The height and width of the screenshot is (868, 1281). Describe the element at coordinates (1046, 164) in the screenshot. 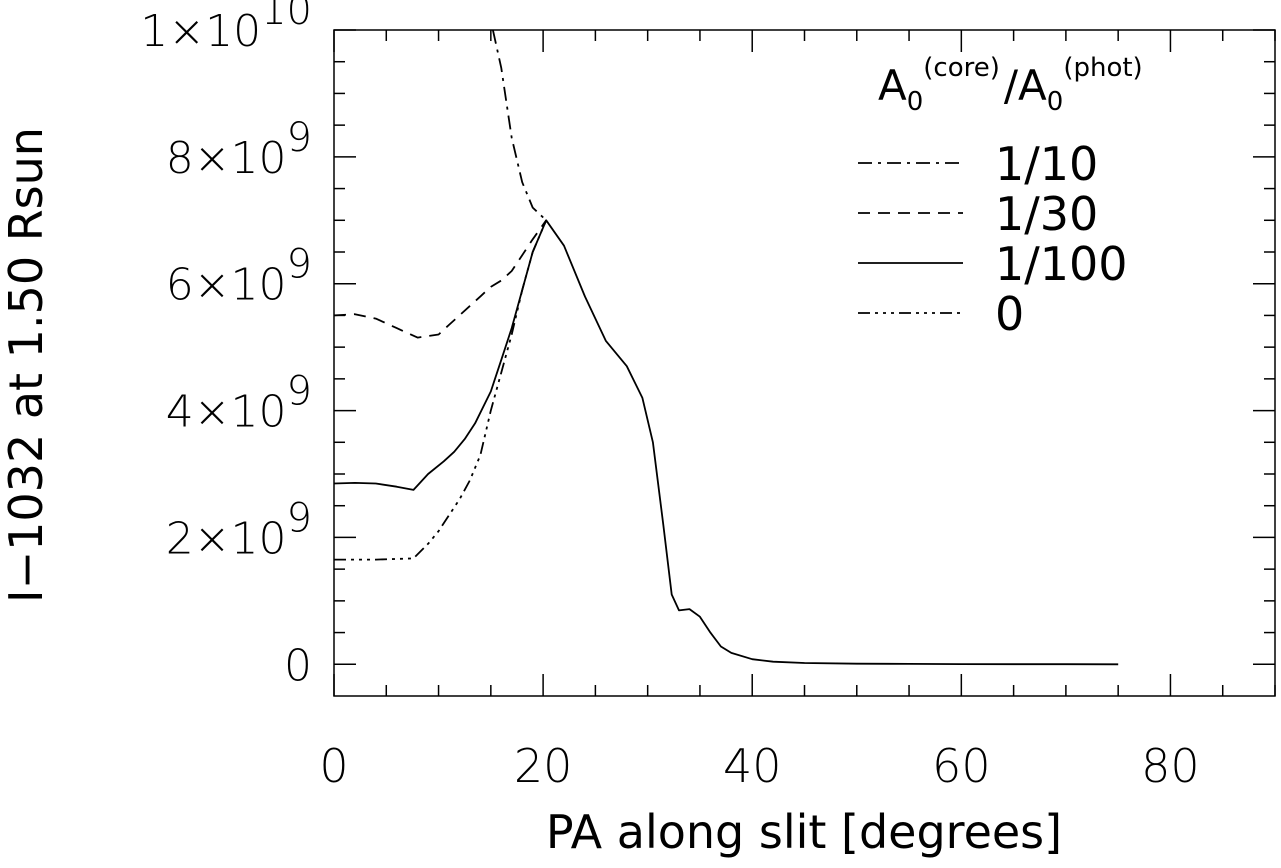

I see `legend-label: 1/10` at that location.